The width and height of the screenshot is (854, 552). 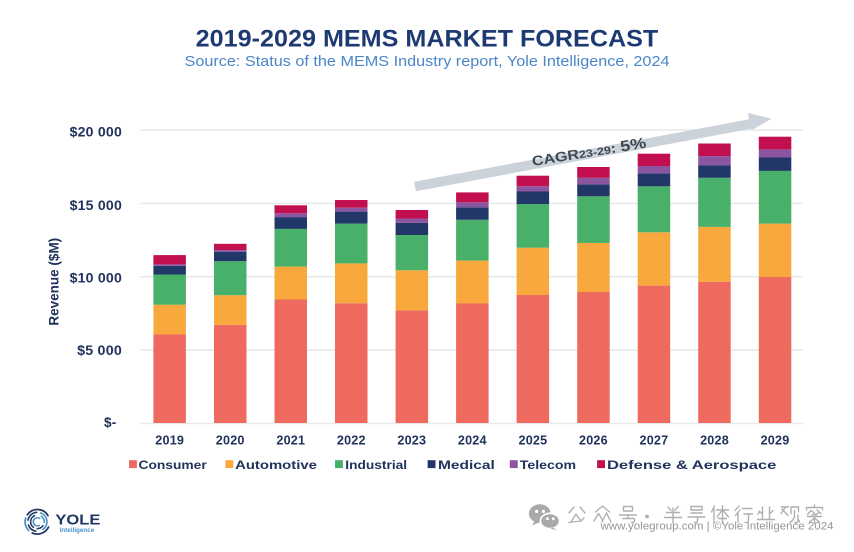 What do you see at coordinates (96, 132) in the screenshot?
I see `svg-text: $20 000` at bounding box center [96, 132].